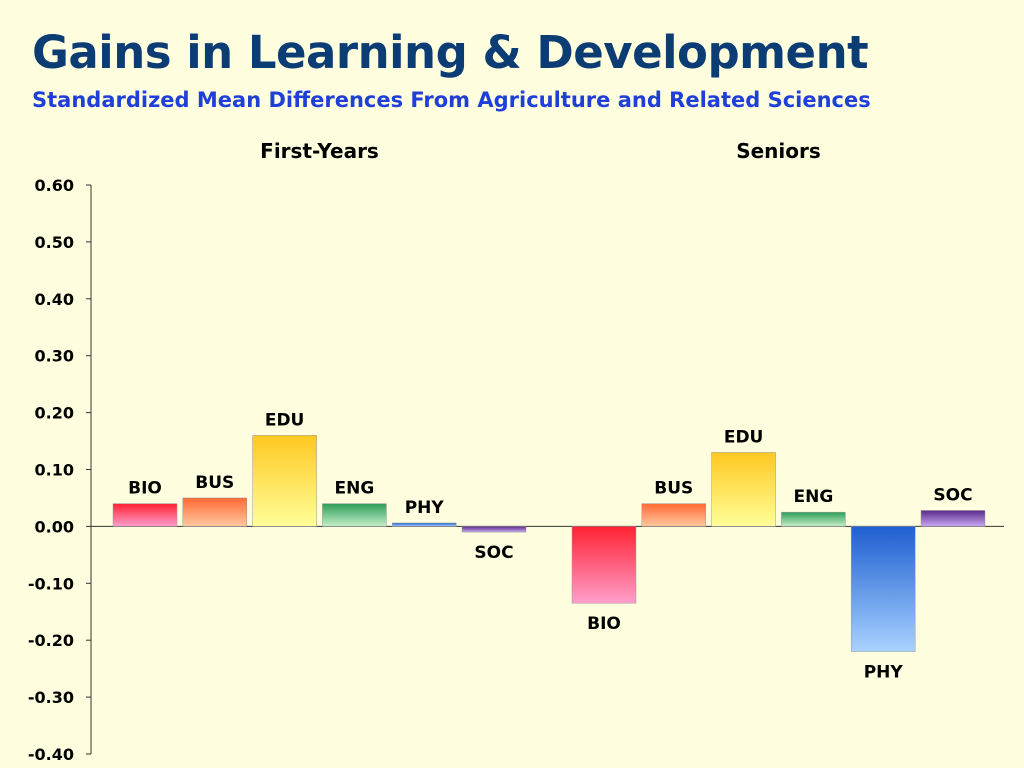 Image resolution: width=1024 pixels, height=768 pixels. What do you see at coordinates (778, 151) in the screenshot?
I see `group-label: Seniors` at bounding box center [778, 151].